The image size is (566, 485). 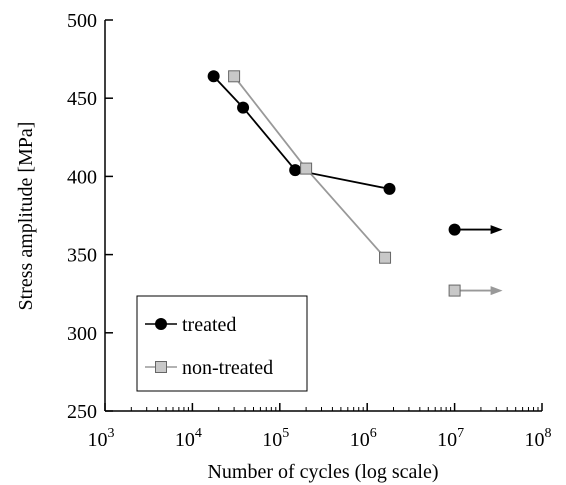 What do you see at coordinates (82, 21) in the screenshot?
I see `y-tick-label: 500` at bounding box center [82, 21].